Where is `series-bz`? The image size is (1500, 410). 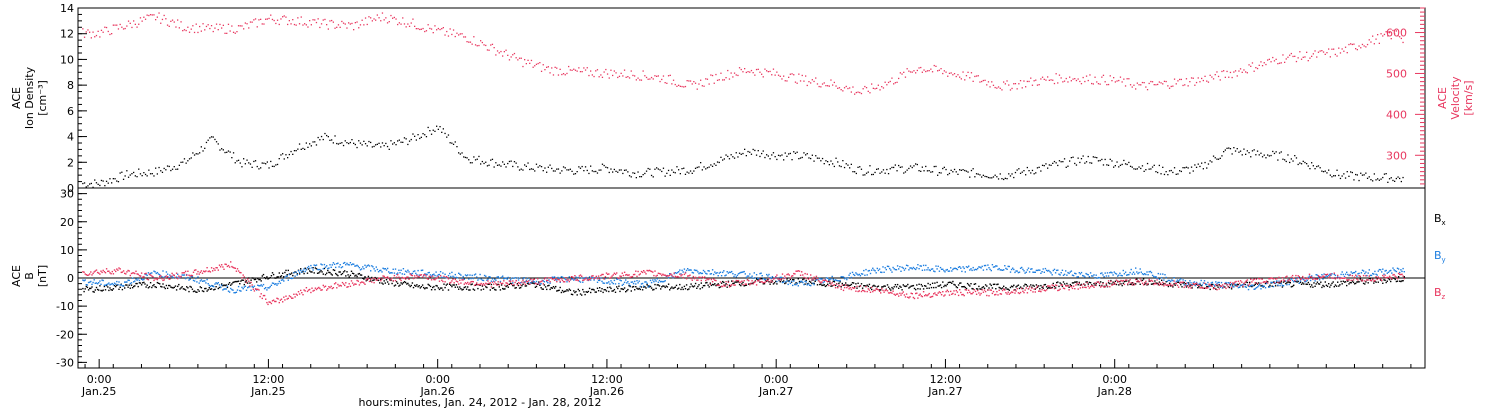 series-bz is located at coordinates (743, 283).